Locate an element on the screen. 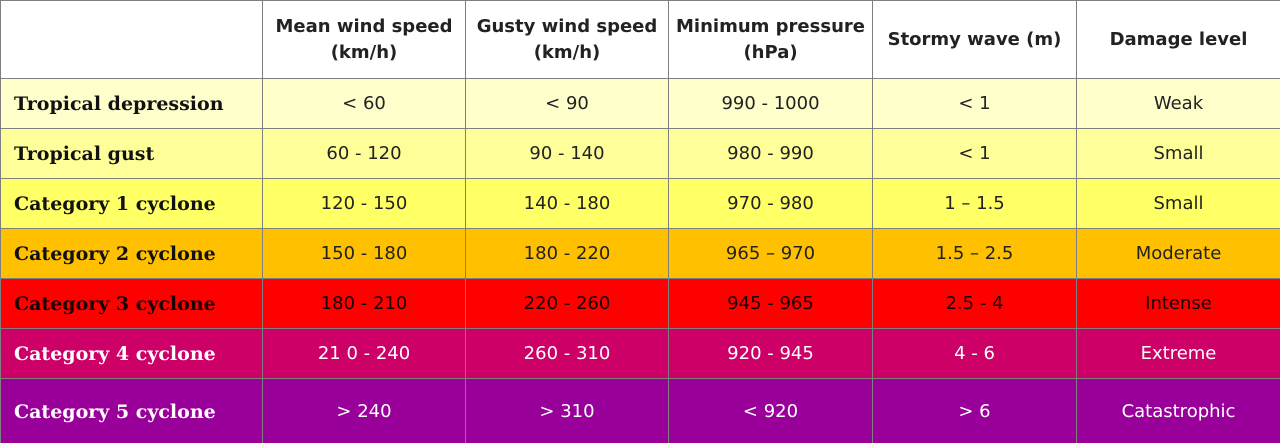  table-cell: 945 - 965 is located at coordinates (770, 303).